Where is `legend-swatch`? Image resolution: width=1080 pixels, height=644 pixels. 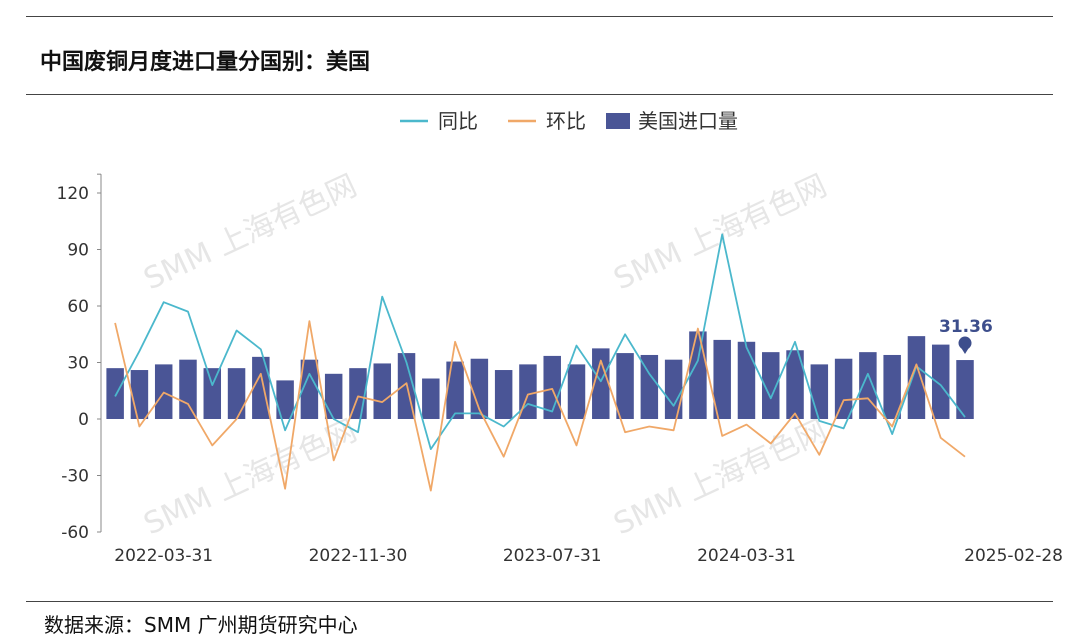 legend-swatch is located at coordinates (618, 121).